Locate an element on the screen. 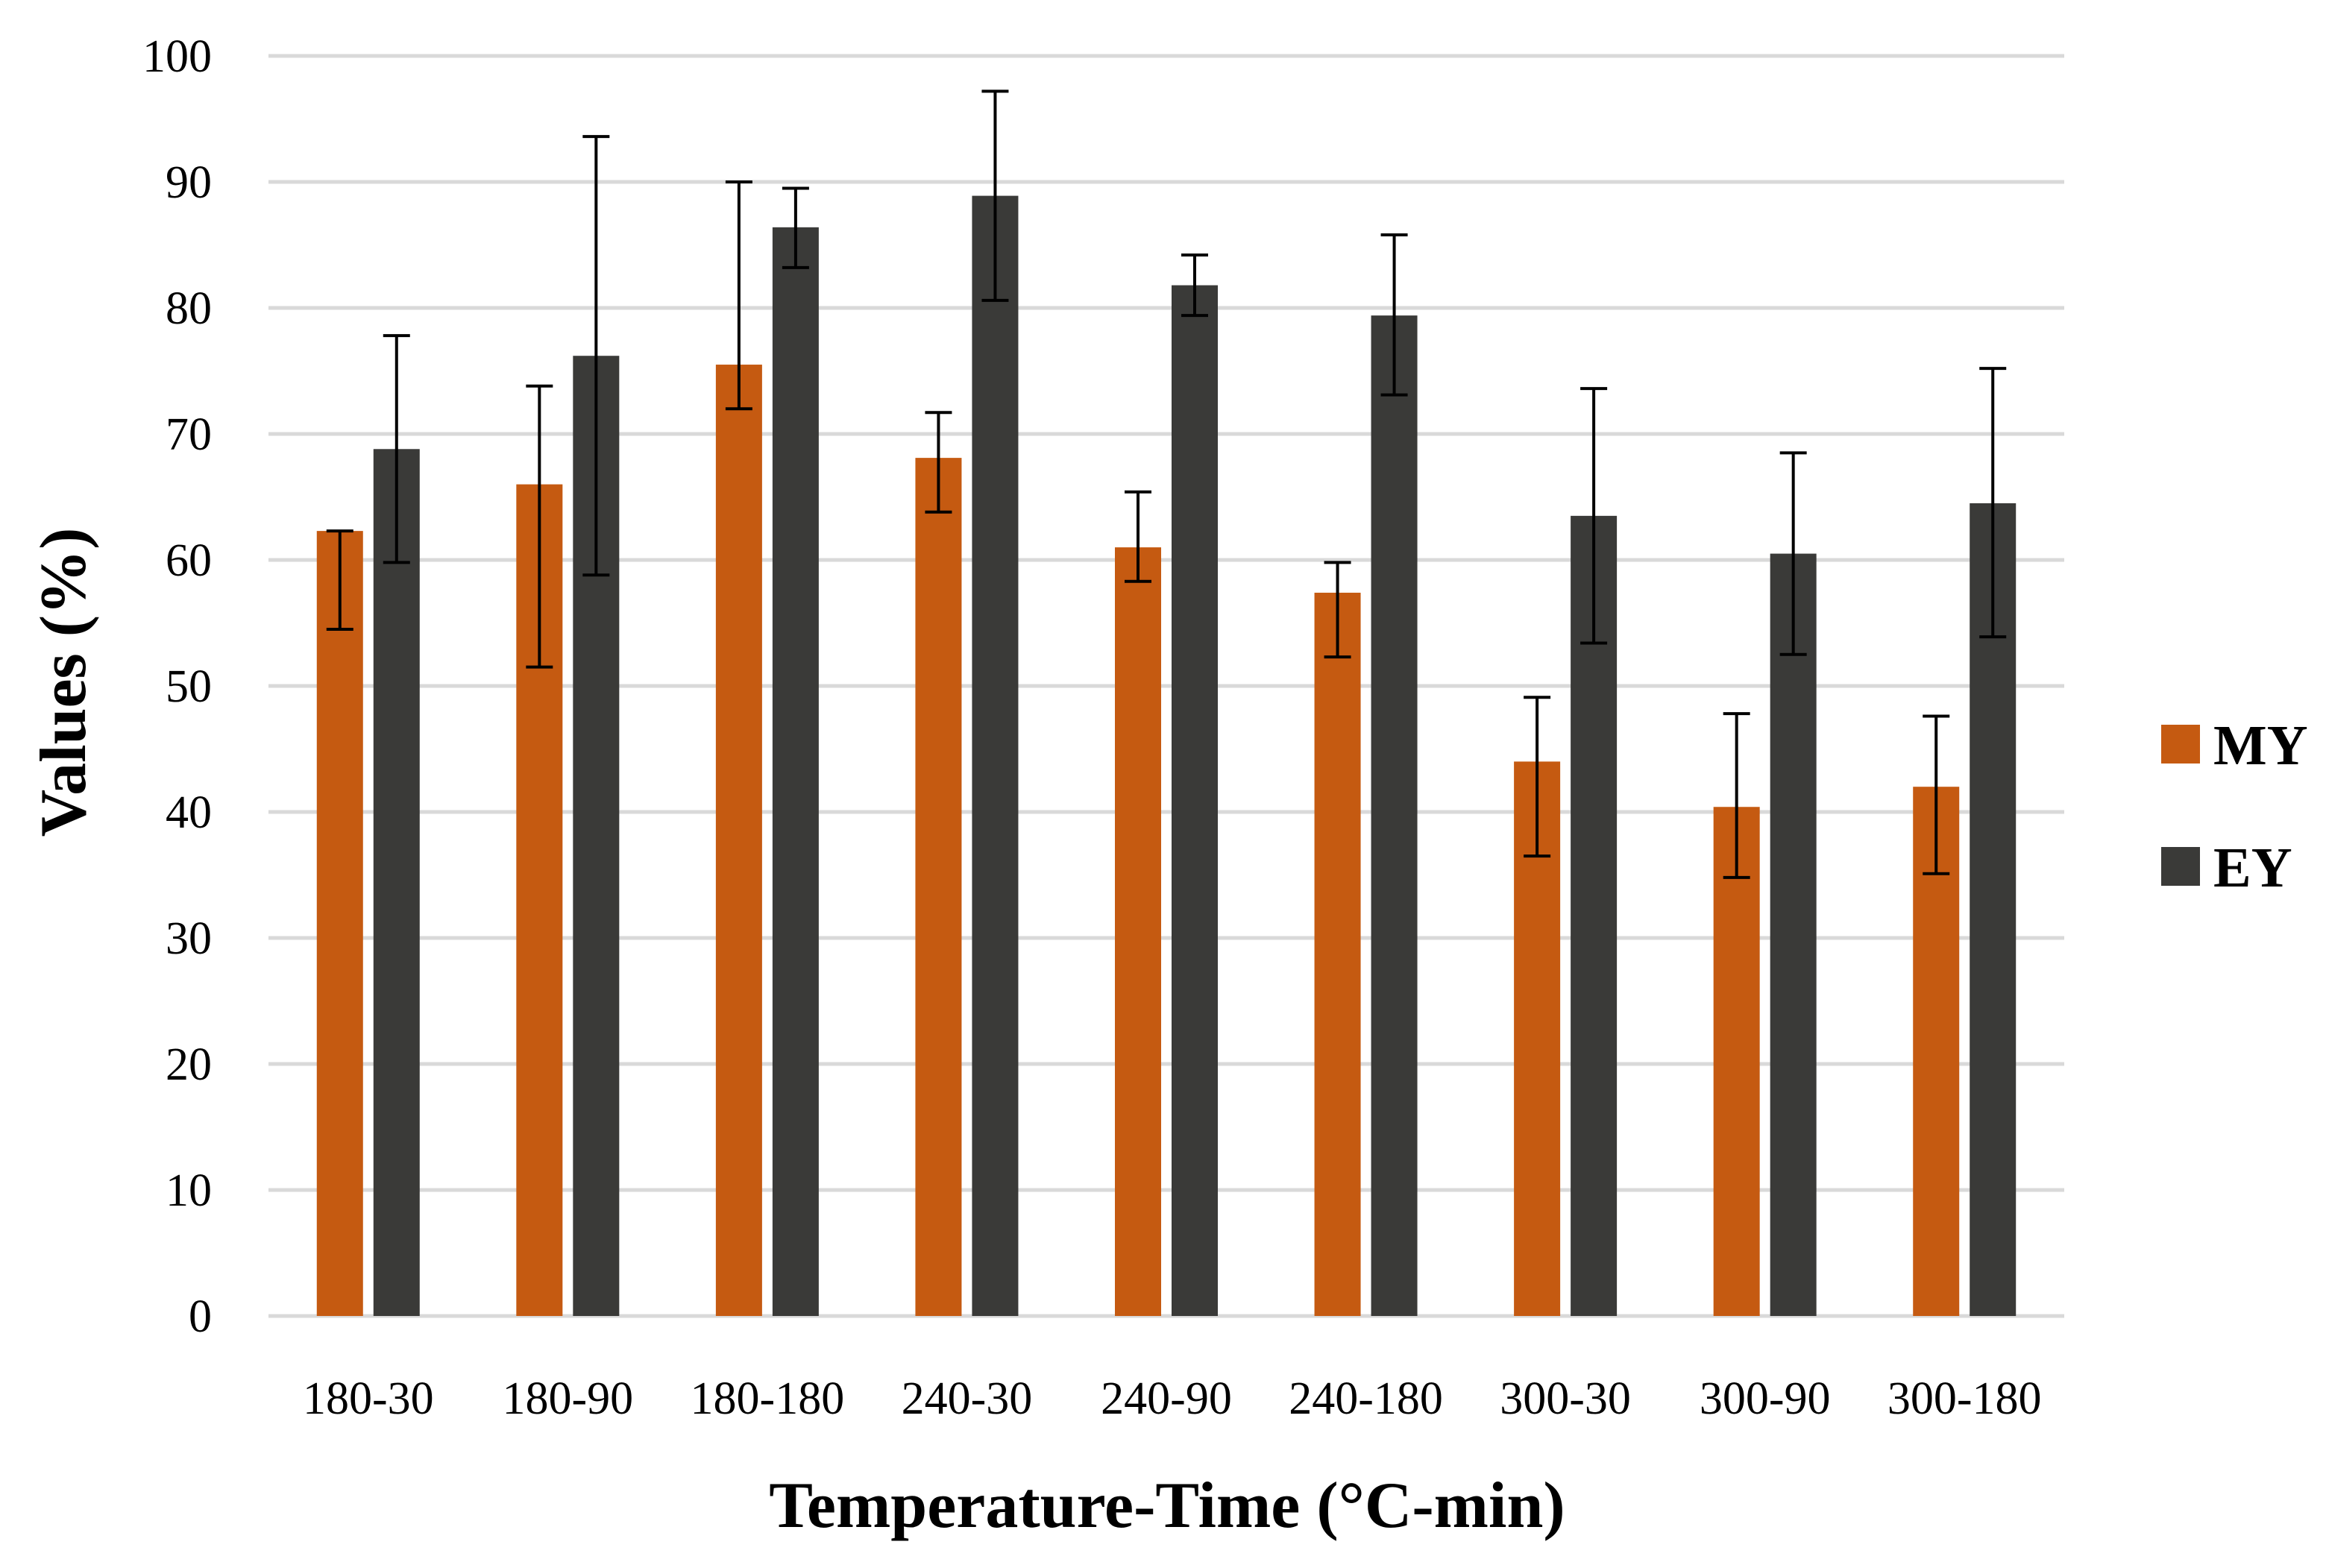 The image size is (2326, 1568). y-tick-label: 10 is located at coordinates (189, 1190).